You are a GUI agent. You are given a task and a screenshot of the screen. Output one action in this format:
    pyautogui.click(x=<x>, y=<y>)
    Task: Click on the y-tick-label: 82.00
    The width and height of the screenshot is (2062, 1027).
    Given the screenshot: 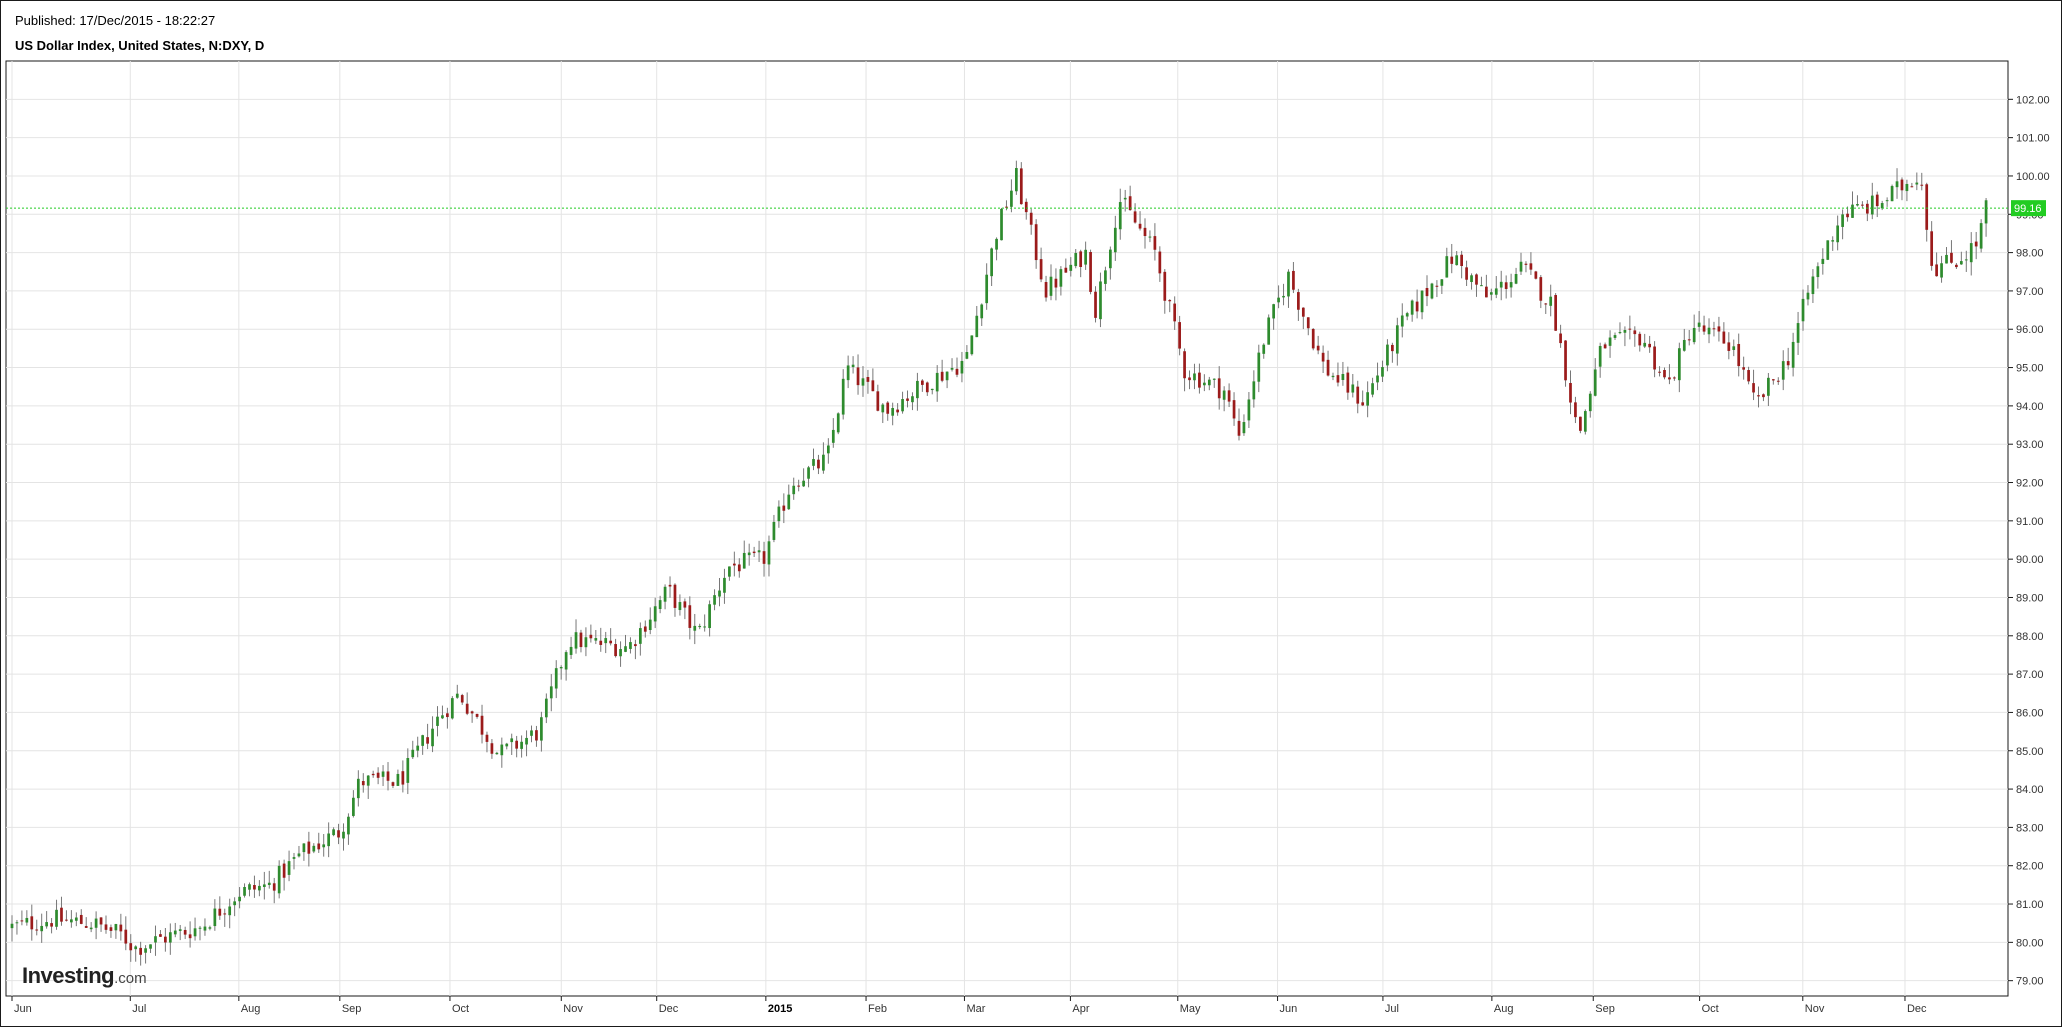 What is the action you would take?
    pyautogui.click(x=2030, y=867)
    